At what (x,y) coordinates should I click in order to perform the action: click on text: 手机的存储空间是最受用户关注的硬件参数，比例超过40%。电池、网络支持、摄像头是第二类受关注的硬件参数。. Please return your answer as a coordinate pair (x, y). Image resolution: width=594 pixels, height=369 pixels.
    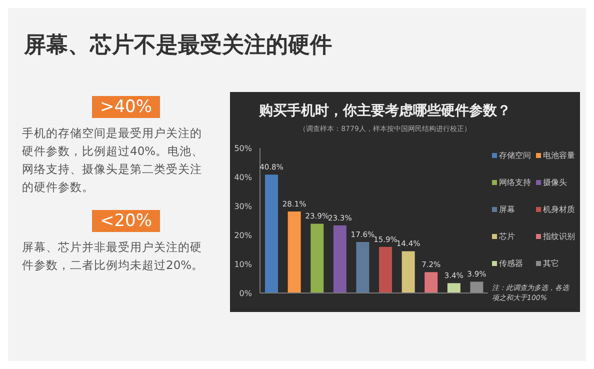
    Looking at the image, I should click on (113, 160).